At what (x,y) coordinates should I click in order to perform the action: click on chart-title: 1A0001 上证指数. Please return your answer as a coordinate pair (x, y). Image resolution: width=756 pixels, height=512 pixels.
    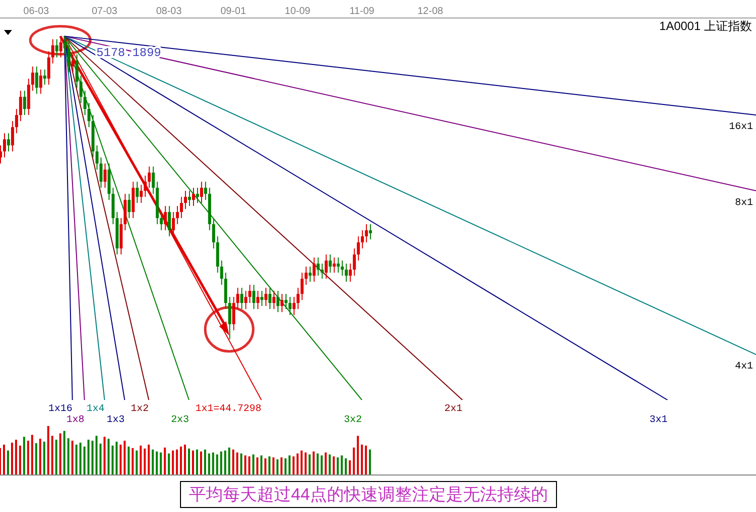
    Looking at the image, I should click on (705, 26).